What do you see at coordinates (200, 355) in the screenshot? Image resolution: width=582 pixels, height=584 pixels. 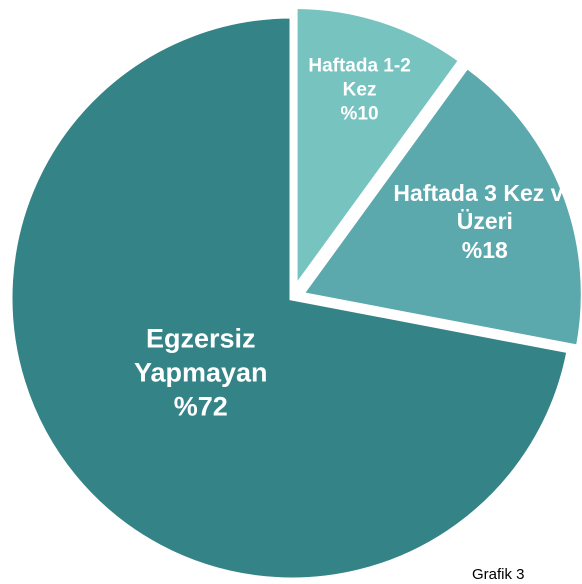 I see `category-label: Egzersiz Yapmayan` at bounding box center [200, 355].